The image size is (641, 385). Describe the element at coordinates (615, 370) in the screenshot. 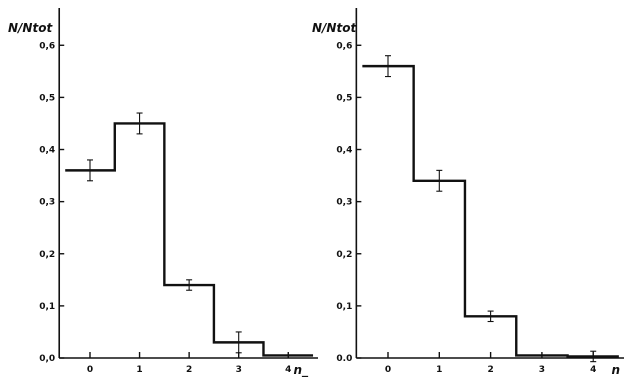

I see `x-axis-title: n` at that location.